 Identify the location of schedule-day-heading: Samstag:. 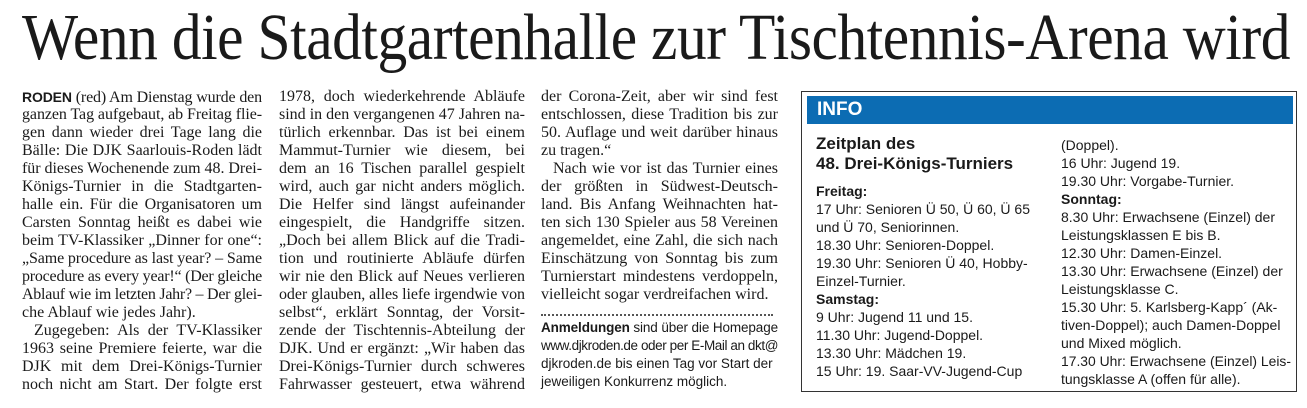
(934, 299).